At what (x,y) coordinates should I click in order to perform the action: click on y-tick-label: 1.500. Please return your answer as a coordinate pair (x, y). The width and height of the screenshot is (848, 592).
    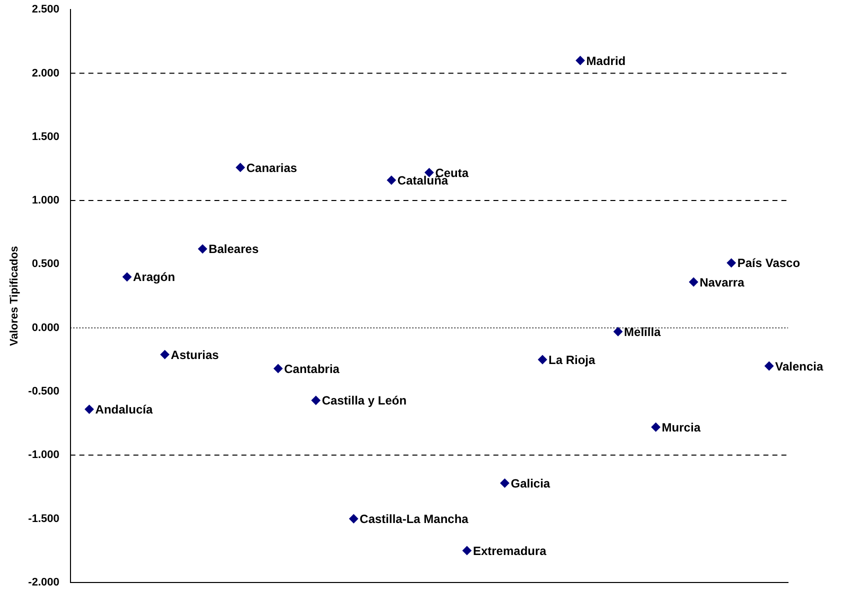
    Looking at the image, I should click on (46, 136).